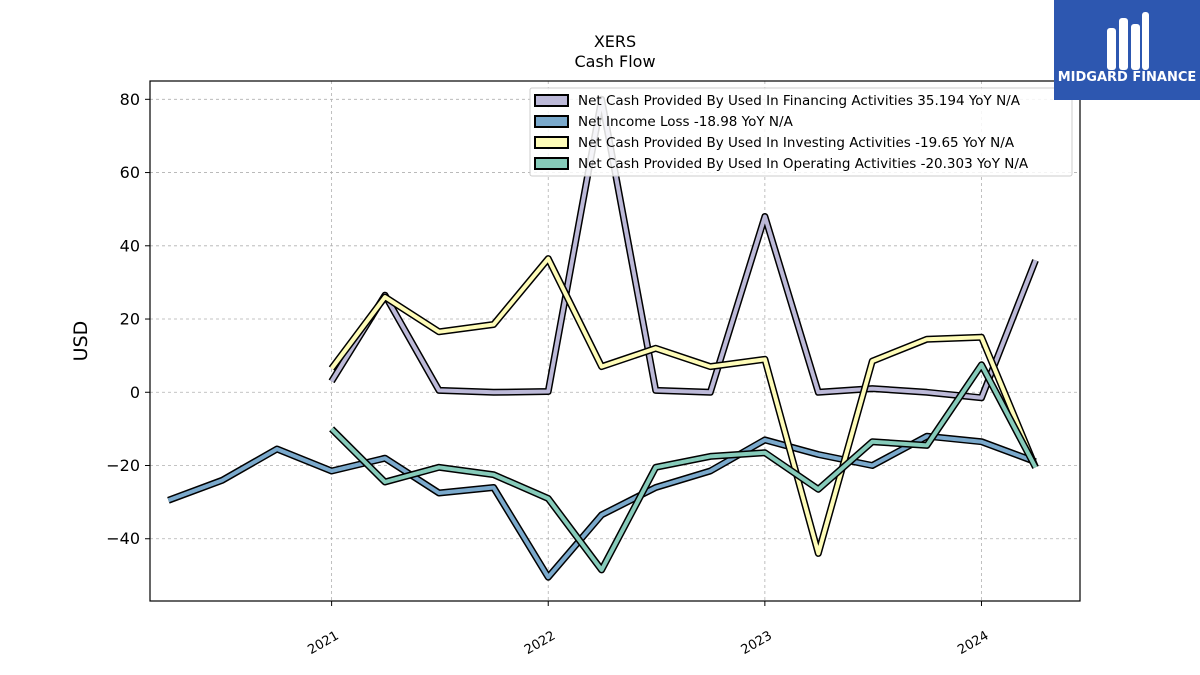 This screenshot has height=675, width=1200. What do you see at coordinates (615, 41) in the screenshot?
I see `chart-title: XERS` at bounding box center [615, 41].